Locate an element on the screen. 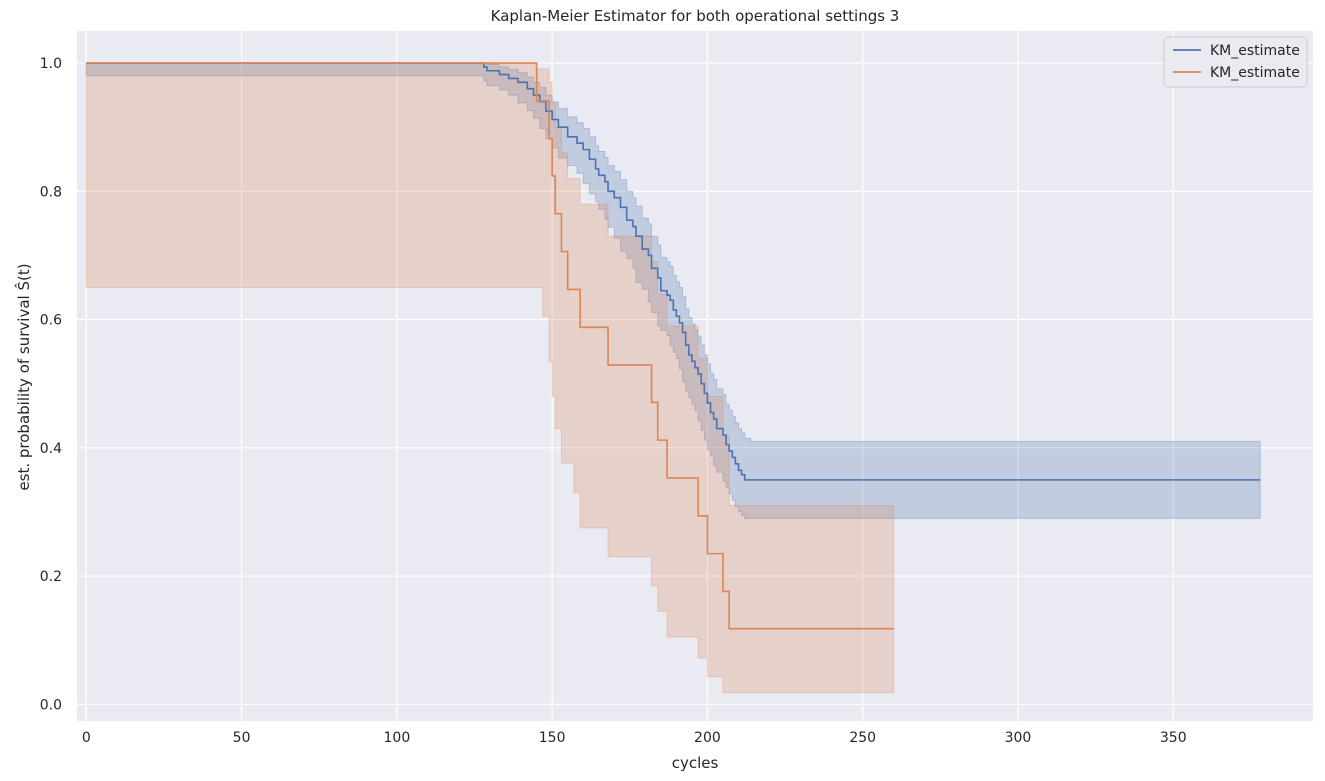 This screenshot has height=781, width=1325. x-tick-label: 0 is located at coordinates (86, 738).